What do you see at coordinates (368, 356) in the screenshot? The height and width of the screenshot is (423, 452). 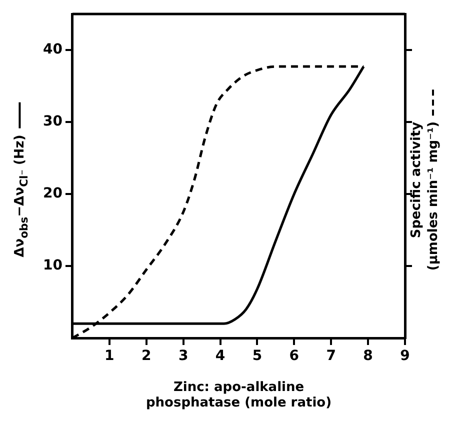 I see `x-tick-label: 8` at bounding box center [368, 356].